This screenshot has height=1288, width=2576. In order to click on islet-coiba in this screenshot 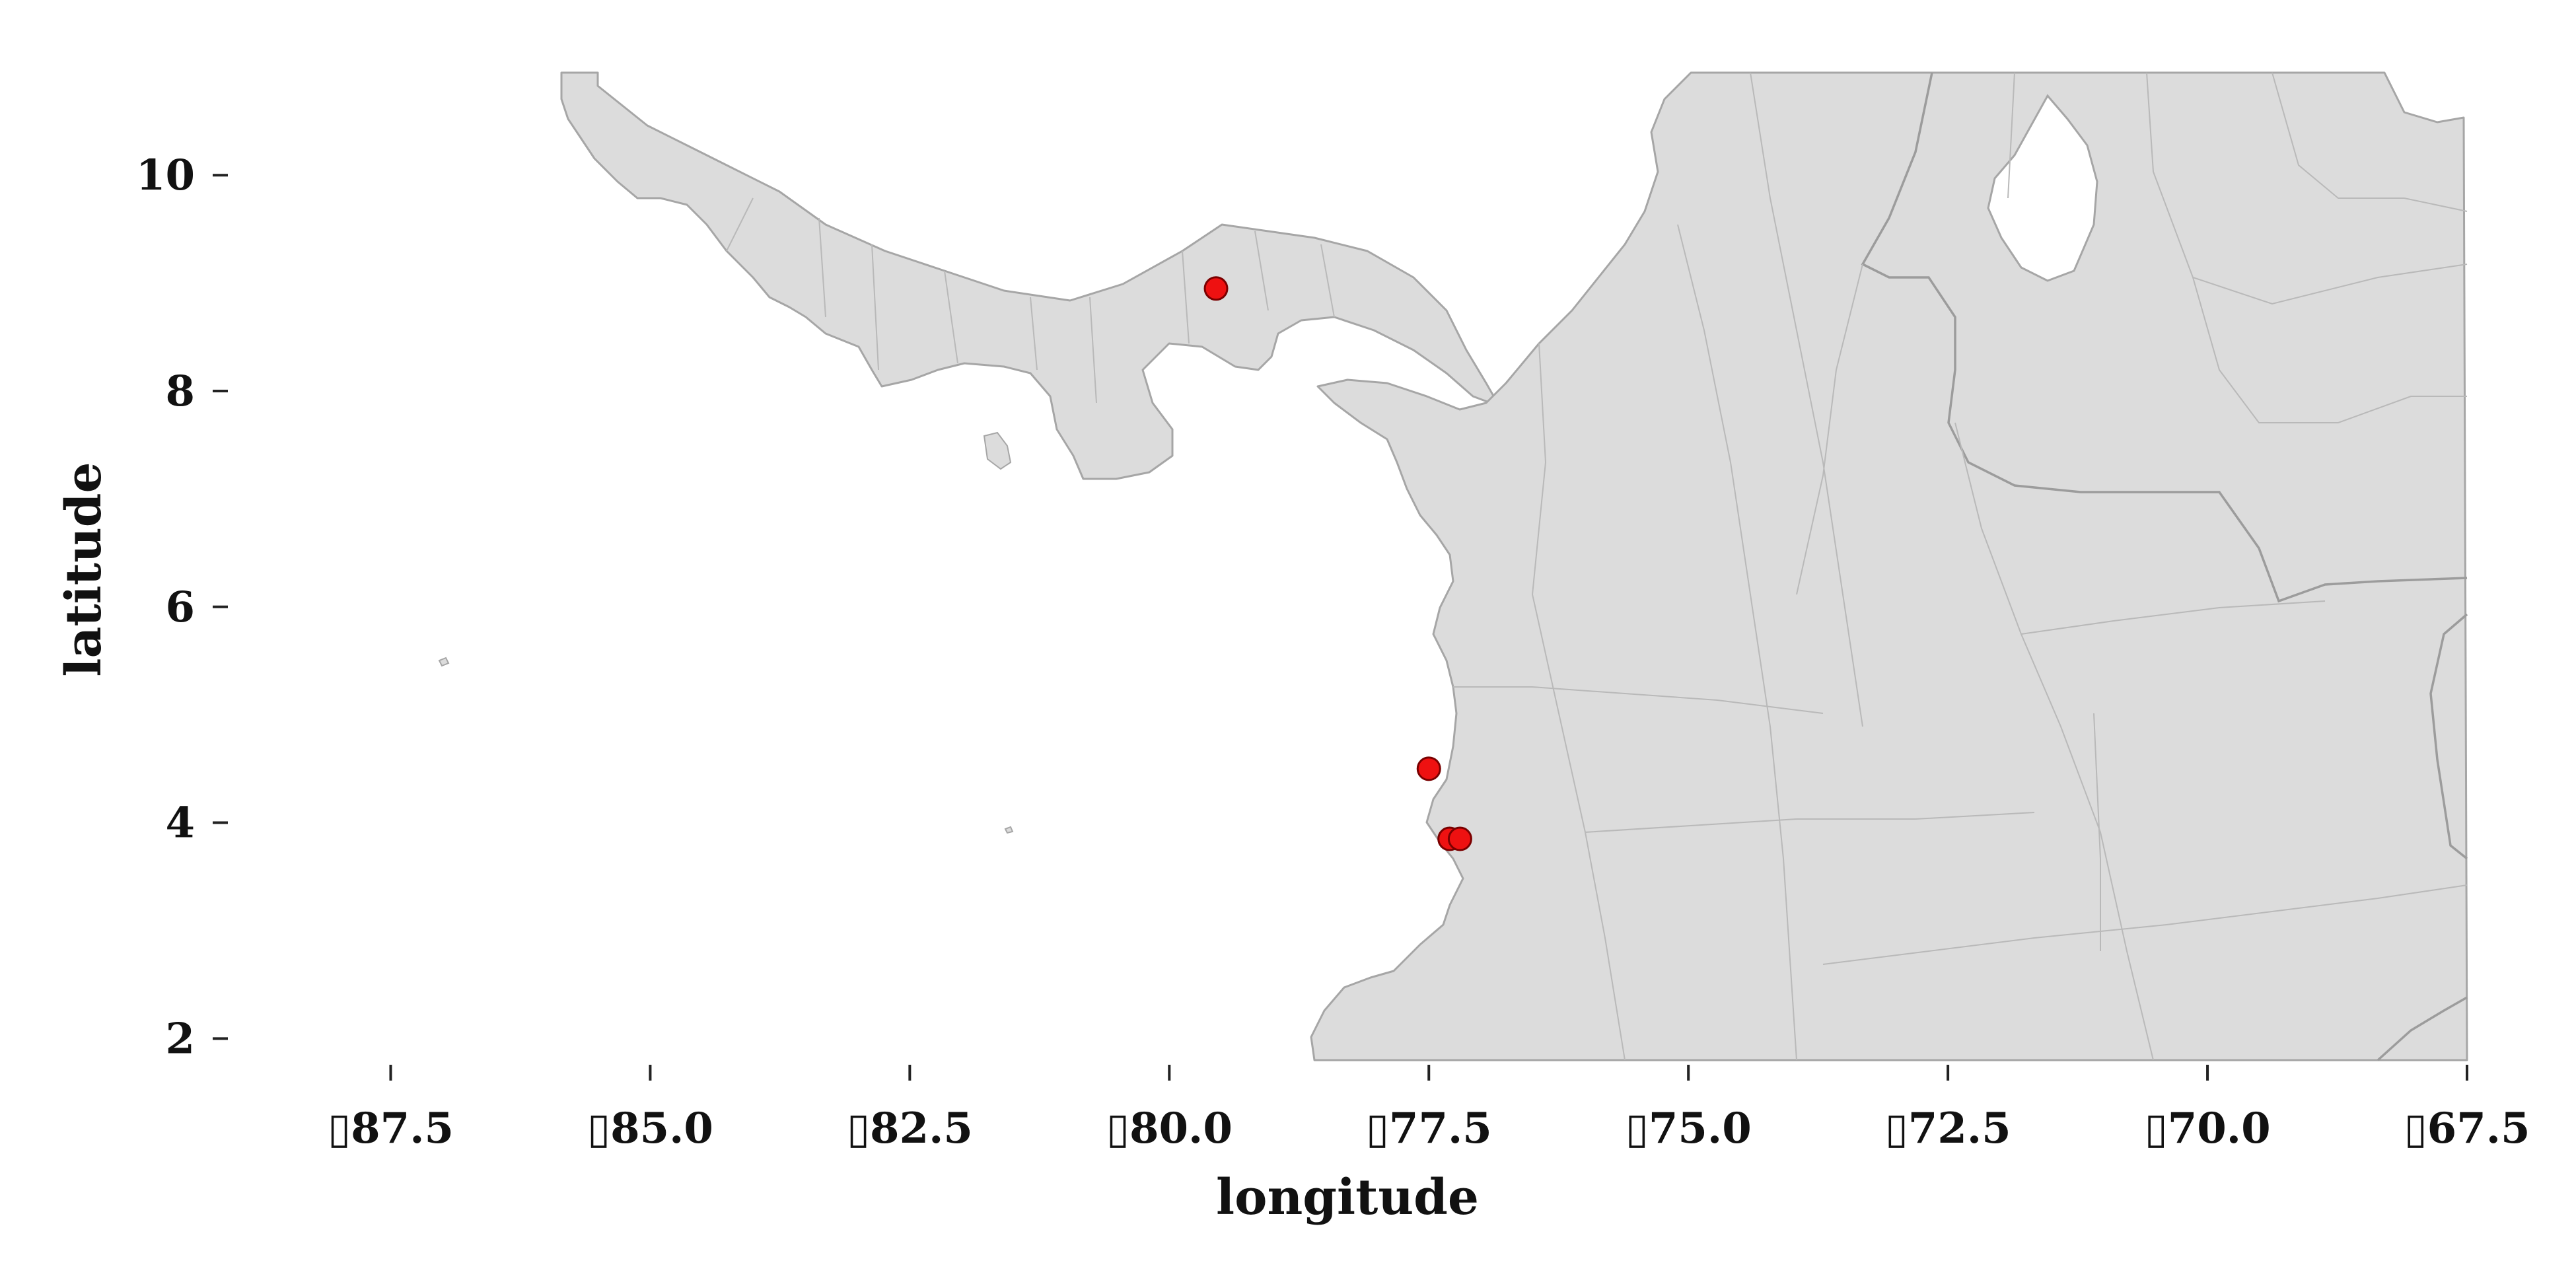, I will do `click(997, 451)`.